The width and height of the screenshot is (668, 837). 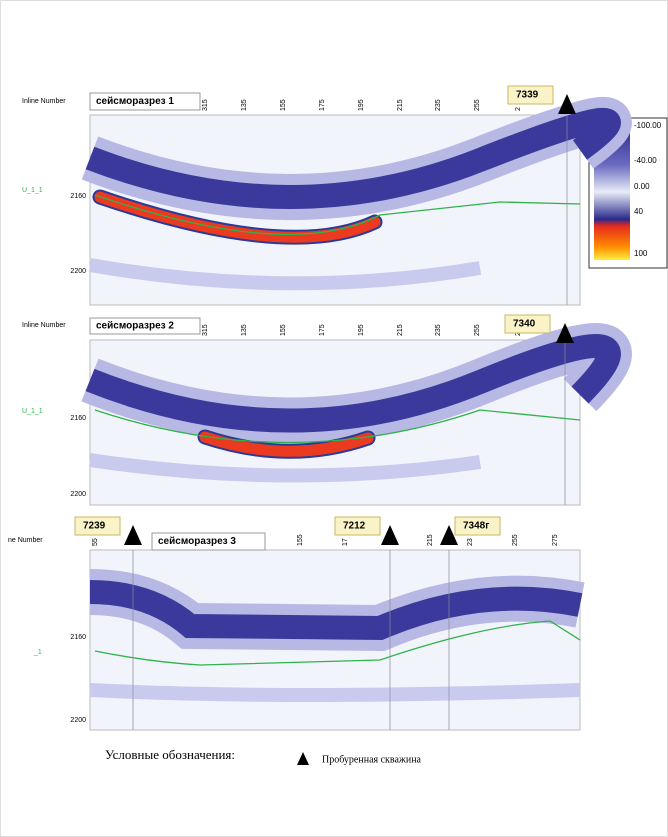 I want to click on scale-label: 100, so click(x=641, y=253).